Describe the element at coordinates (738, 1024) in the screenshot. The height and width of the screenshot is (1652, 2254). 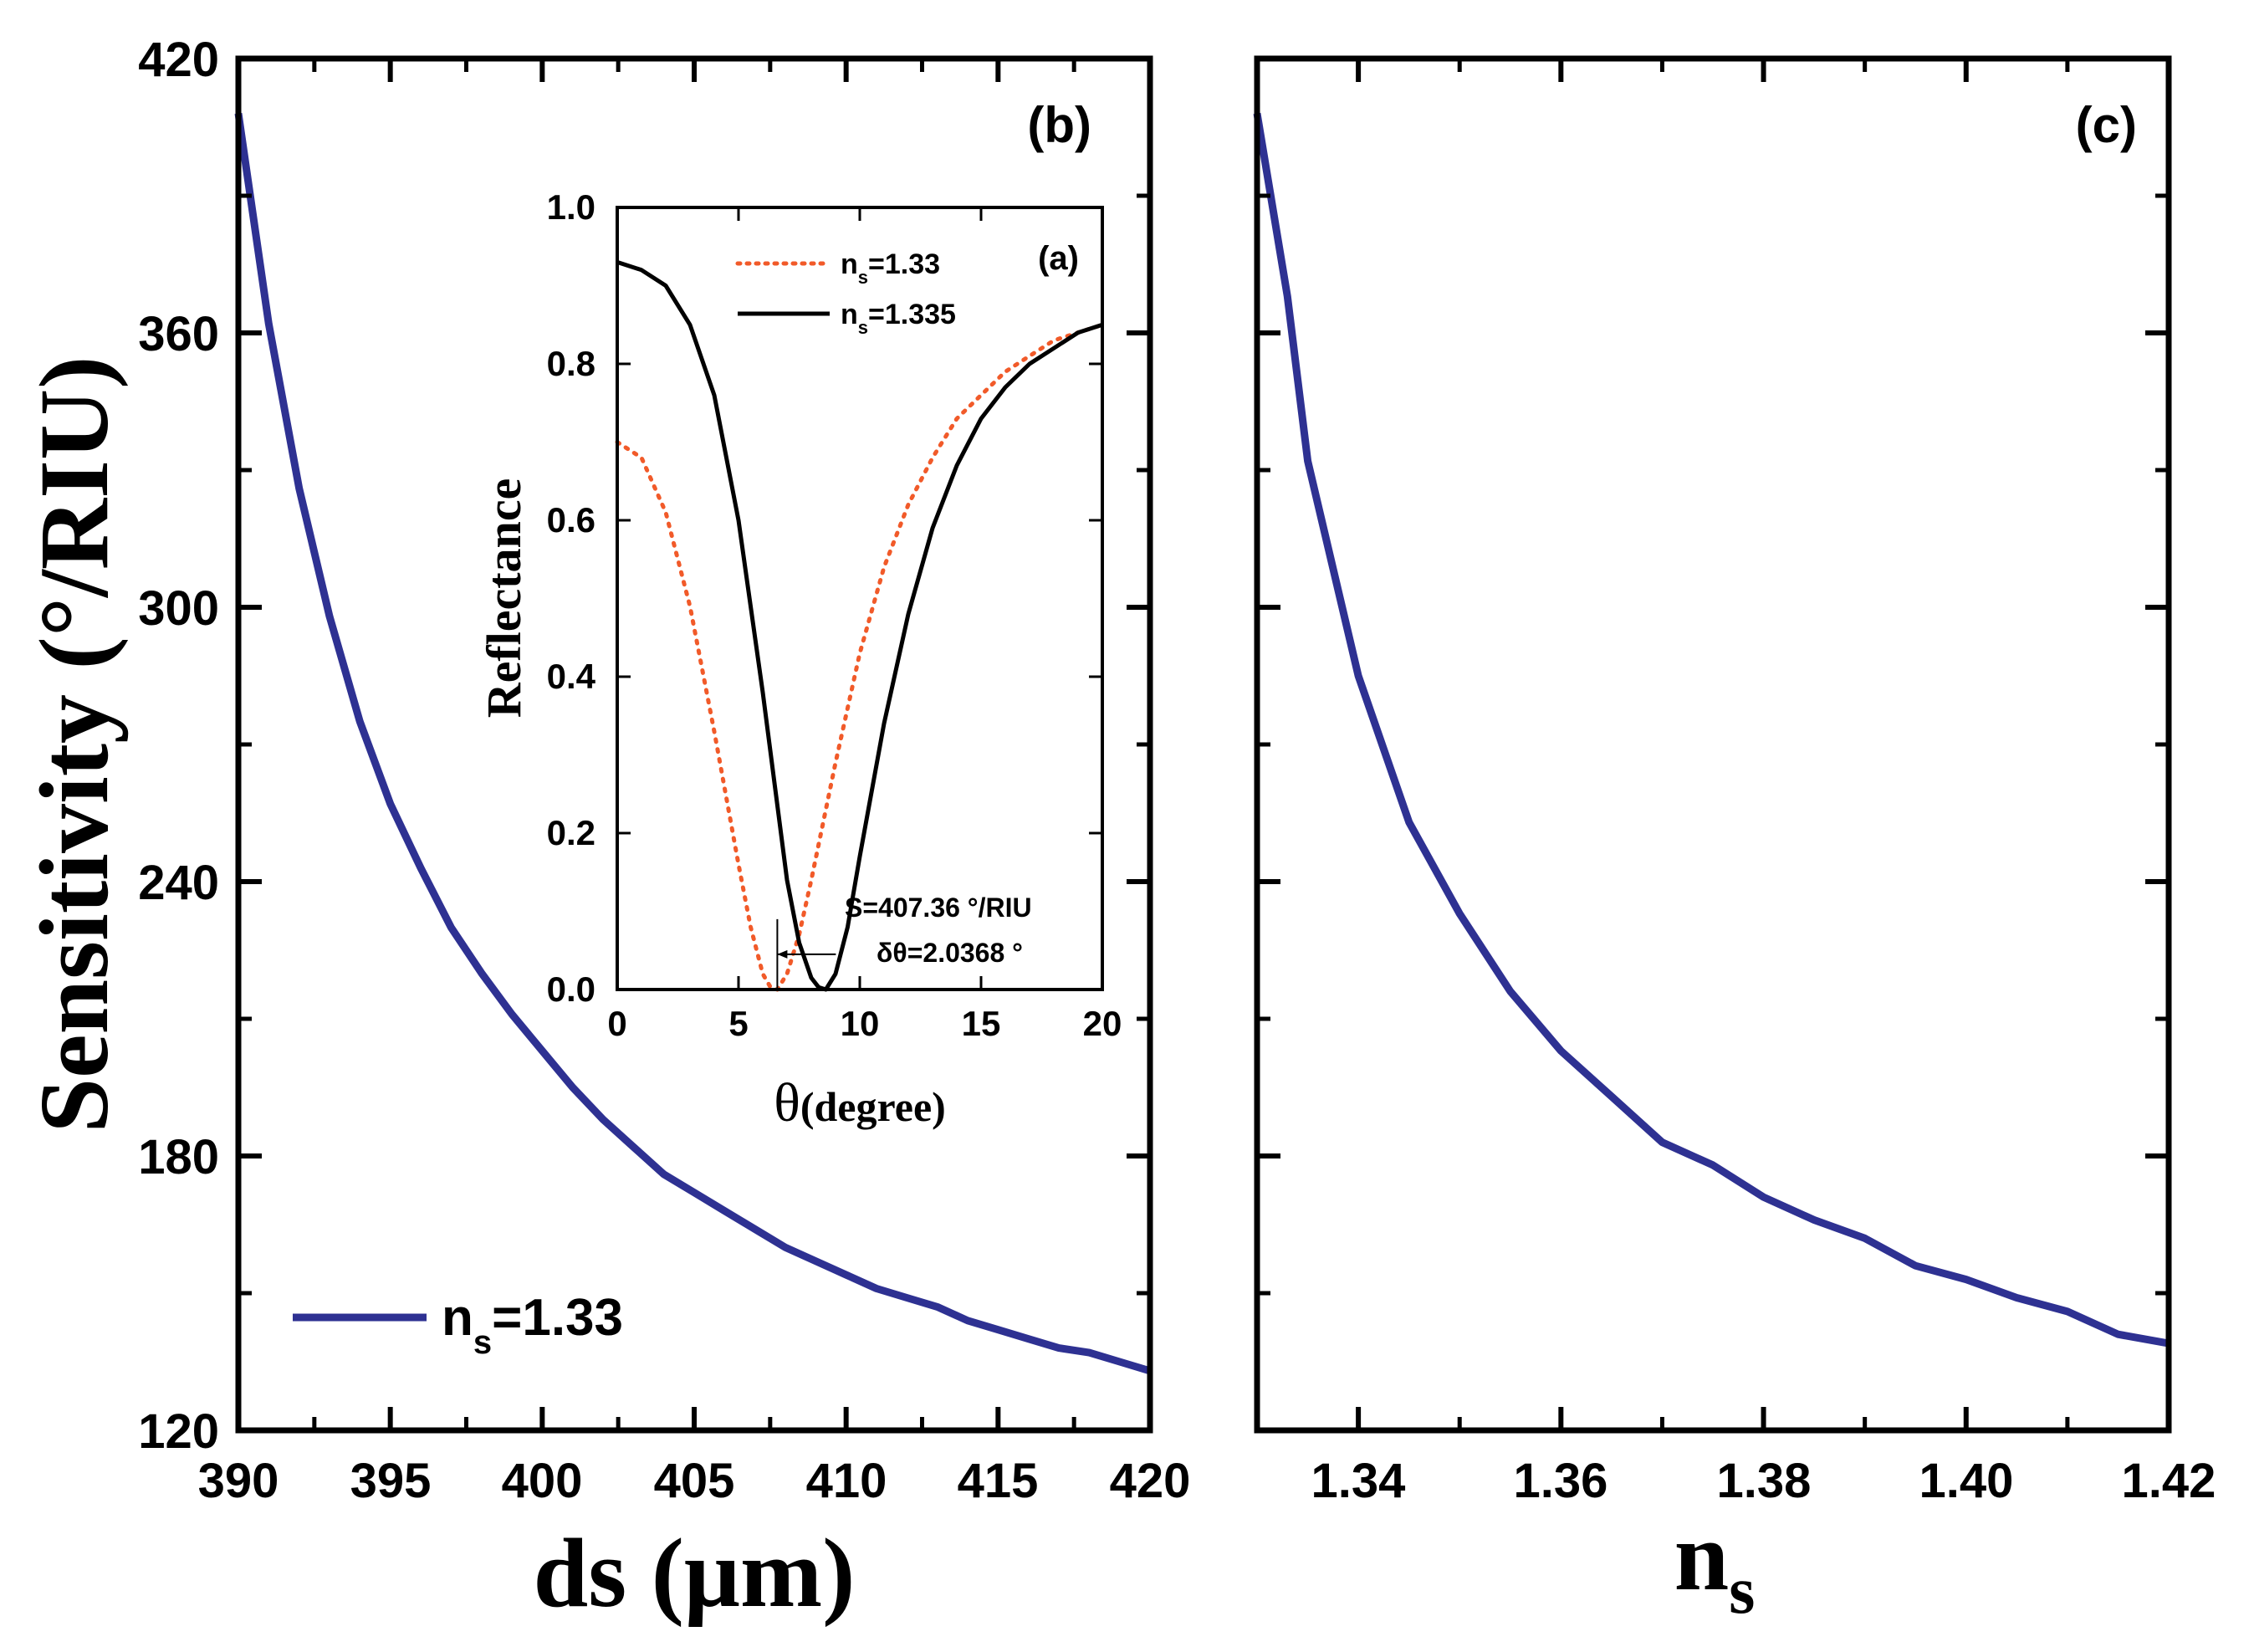
I see `inset-a-xtick-label: 5` at that location.